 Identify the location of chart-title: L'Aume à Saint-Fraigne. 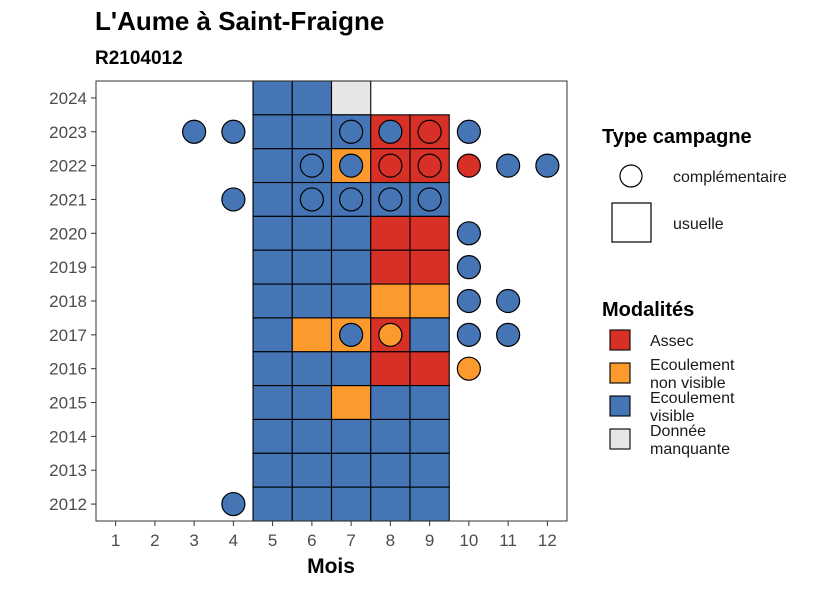
(239, 21).